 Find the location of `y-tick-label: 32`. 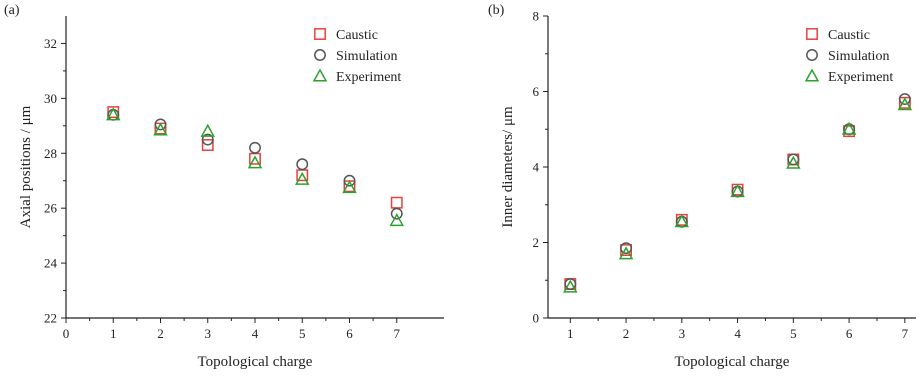

y-tick-label: 32 is located at coordinates (50, 43).